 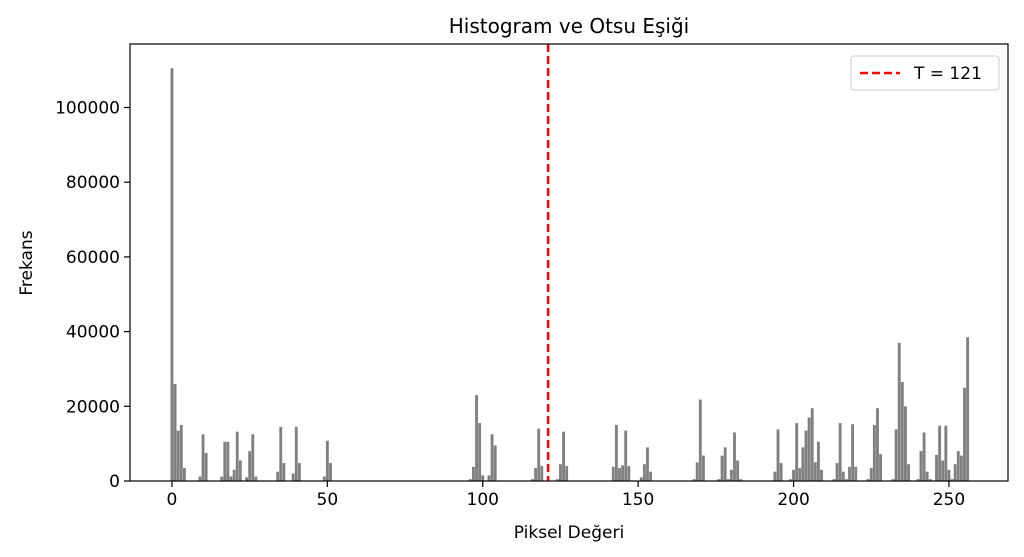 What do you see at coordinates (638, 500) in the screenshot?
I see `x-tick-label: 150` at bounding box center [638, 500].